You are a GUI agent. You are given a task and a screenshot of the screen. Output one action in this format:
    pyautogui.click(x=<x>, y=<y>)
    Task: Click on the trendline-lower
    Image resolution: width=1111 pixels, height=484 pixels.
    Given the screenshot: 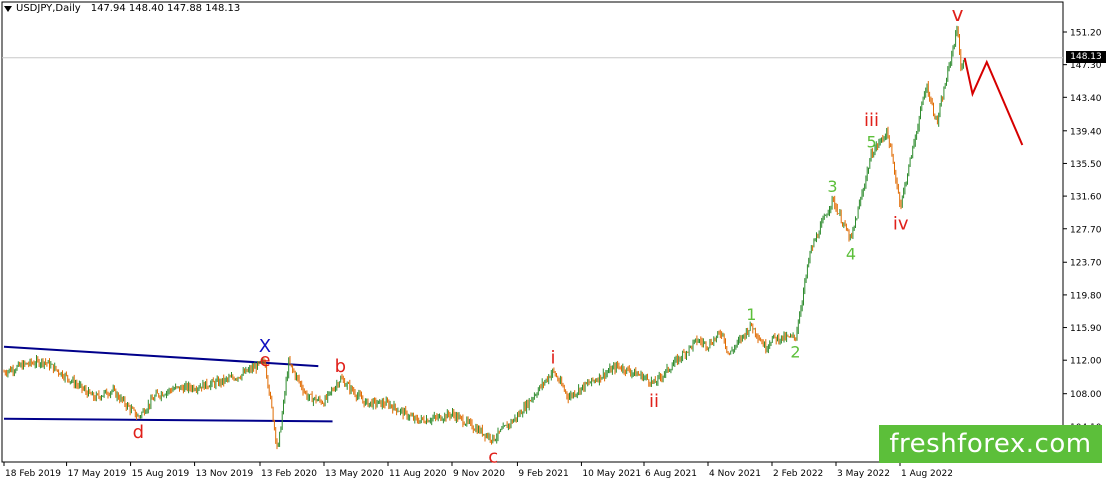 What is the action you would take?
    pyautogui.click(x=168, y=420)
    